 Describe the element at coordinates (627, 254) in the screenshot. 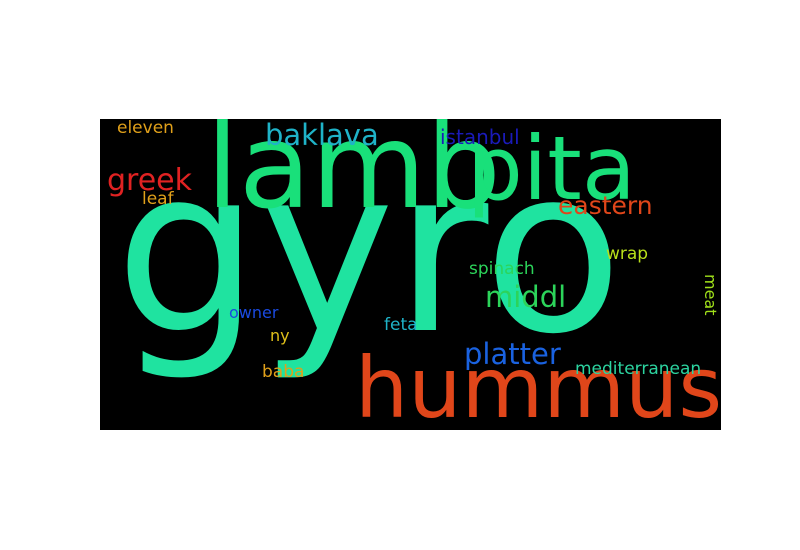

I see `word-wrap: wrap` at that location.